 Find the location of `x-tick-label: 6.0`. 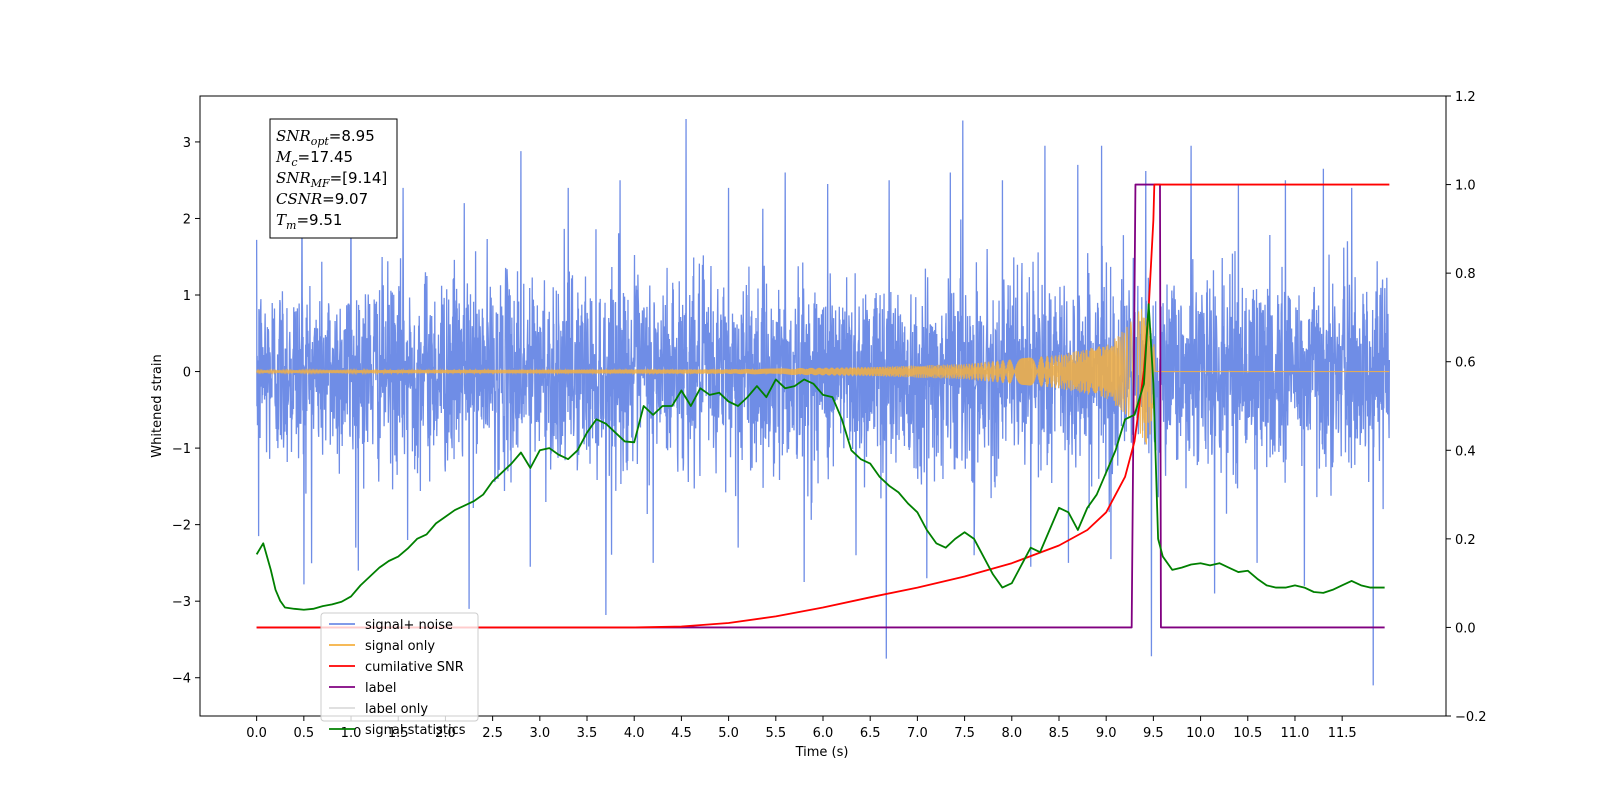

x-tick-label: 6.0 is located at coordinates (823, 733).